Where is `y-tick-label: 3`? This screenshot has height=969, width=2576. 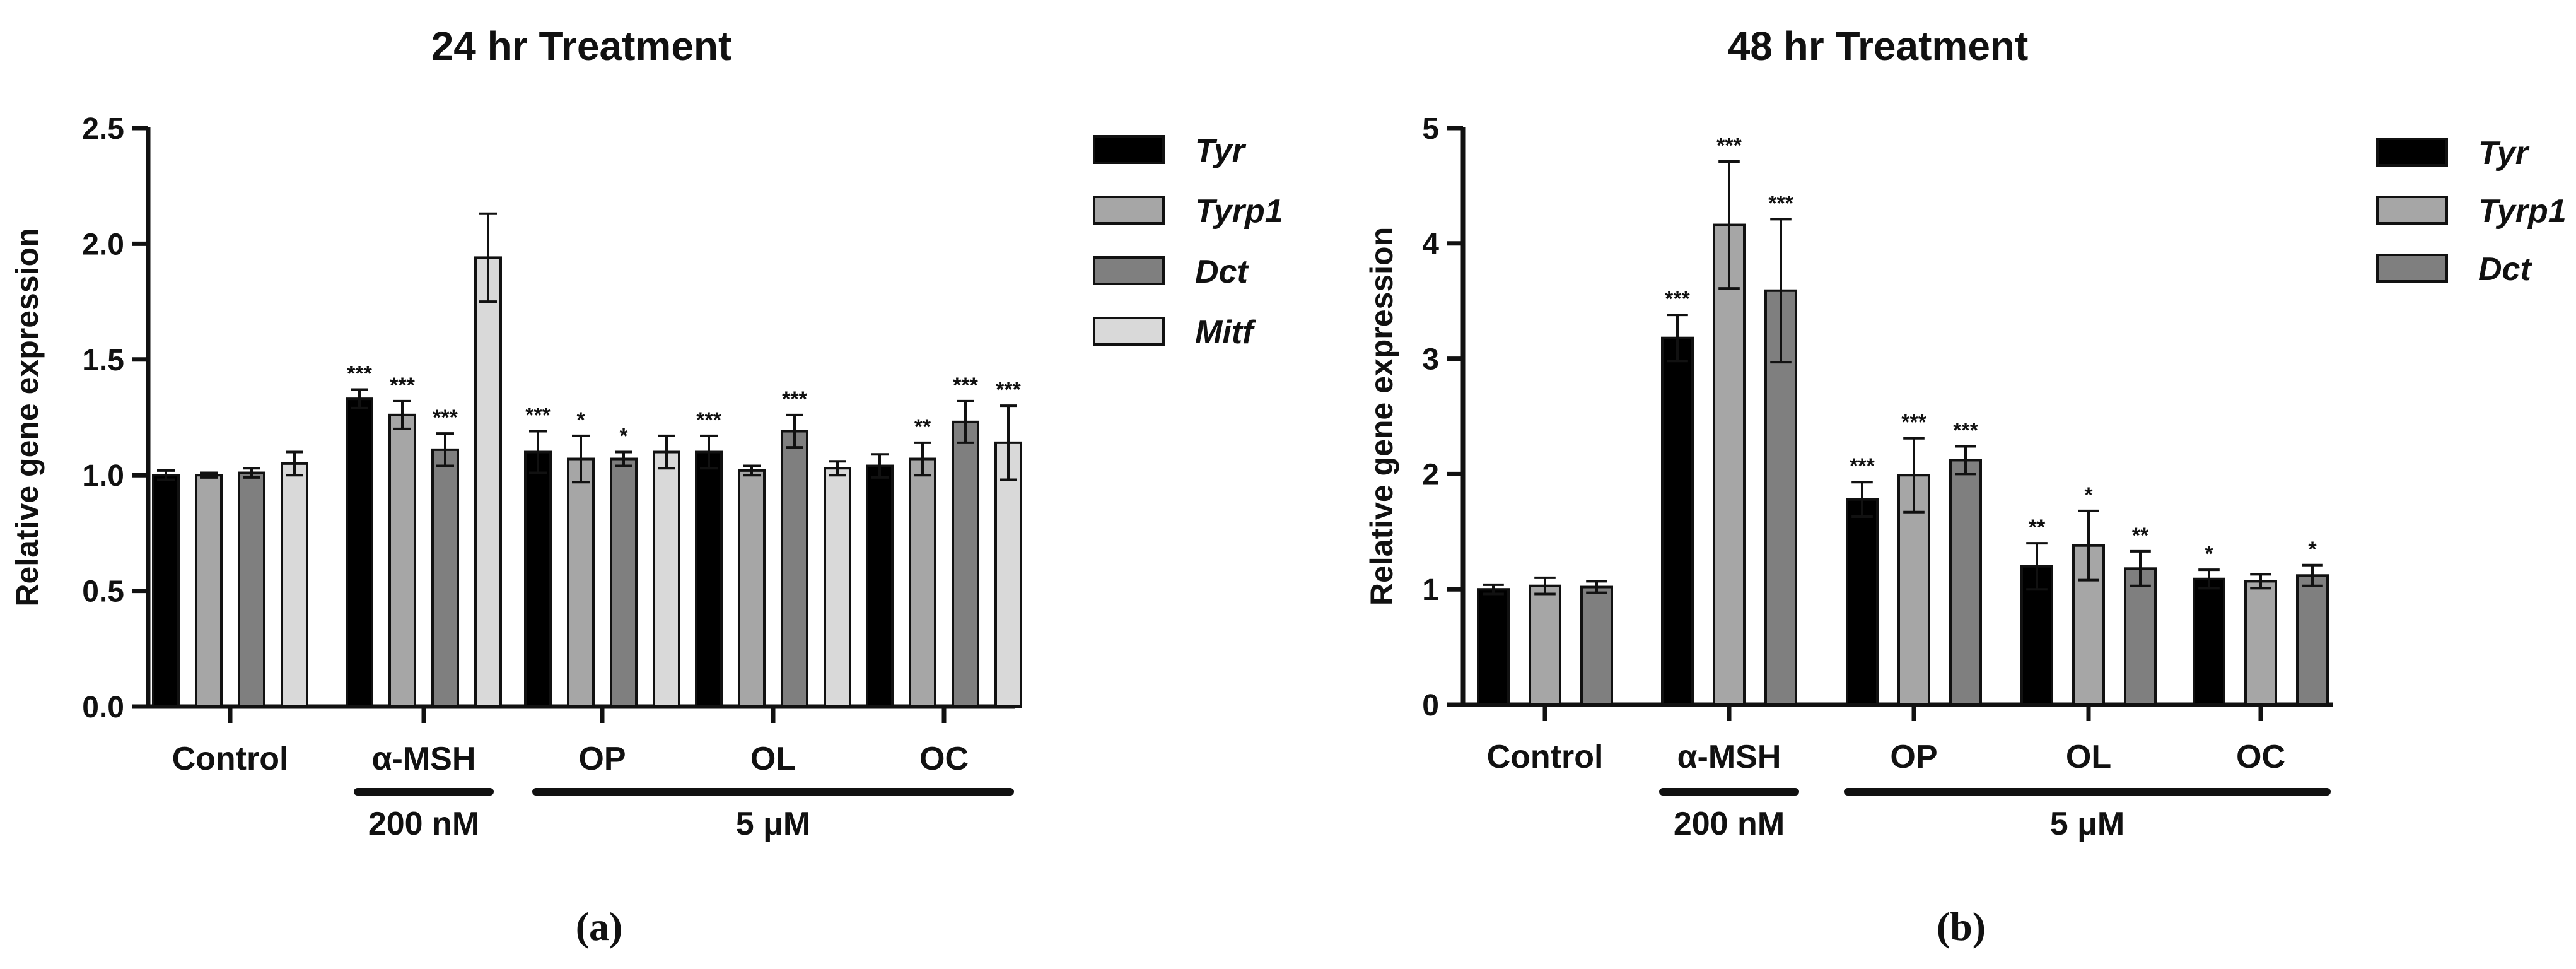 y-tick-label: 3 is located at coordinates (1431, 360).